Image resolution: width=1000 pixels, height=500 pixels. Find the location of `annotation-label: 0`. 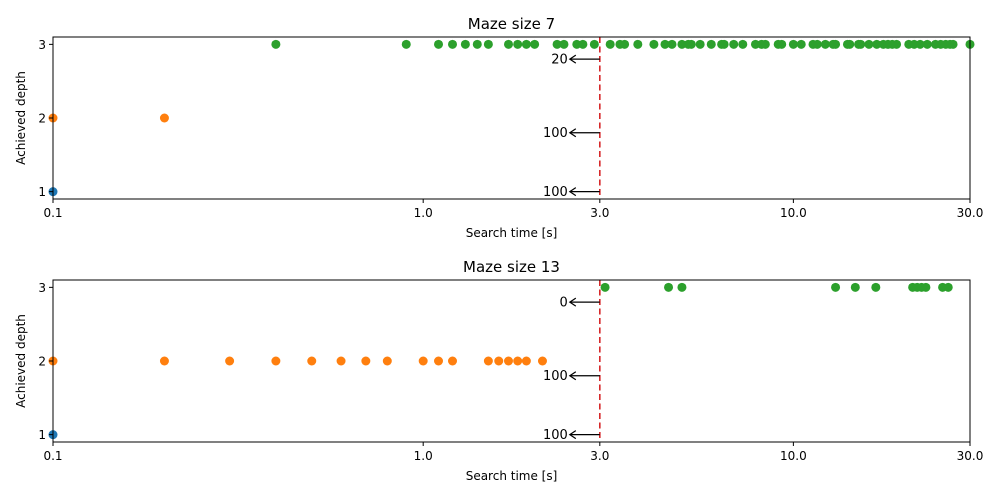

annotation-label: 0 is located at coordinates (564, 303).